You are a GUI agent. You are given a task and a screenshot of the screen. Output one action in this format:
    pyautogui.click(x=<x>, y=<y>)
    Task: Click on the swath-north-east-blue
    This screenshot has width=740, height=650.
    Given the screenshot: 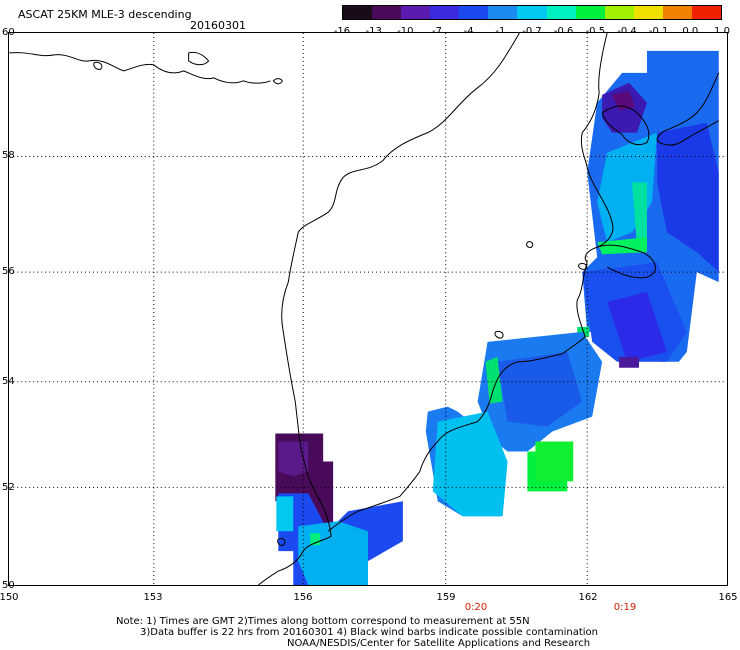 What is the action you would take?
    pyautogui.click(x=687, y=197)
    